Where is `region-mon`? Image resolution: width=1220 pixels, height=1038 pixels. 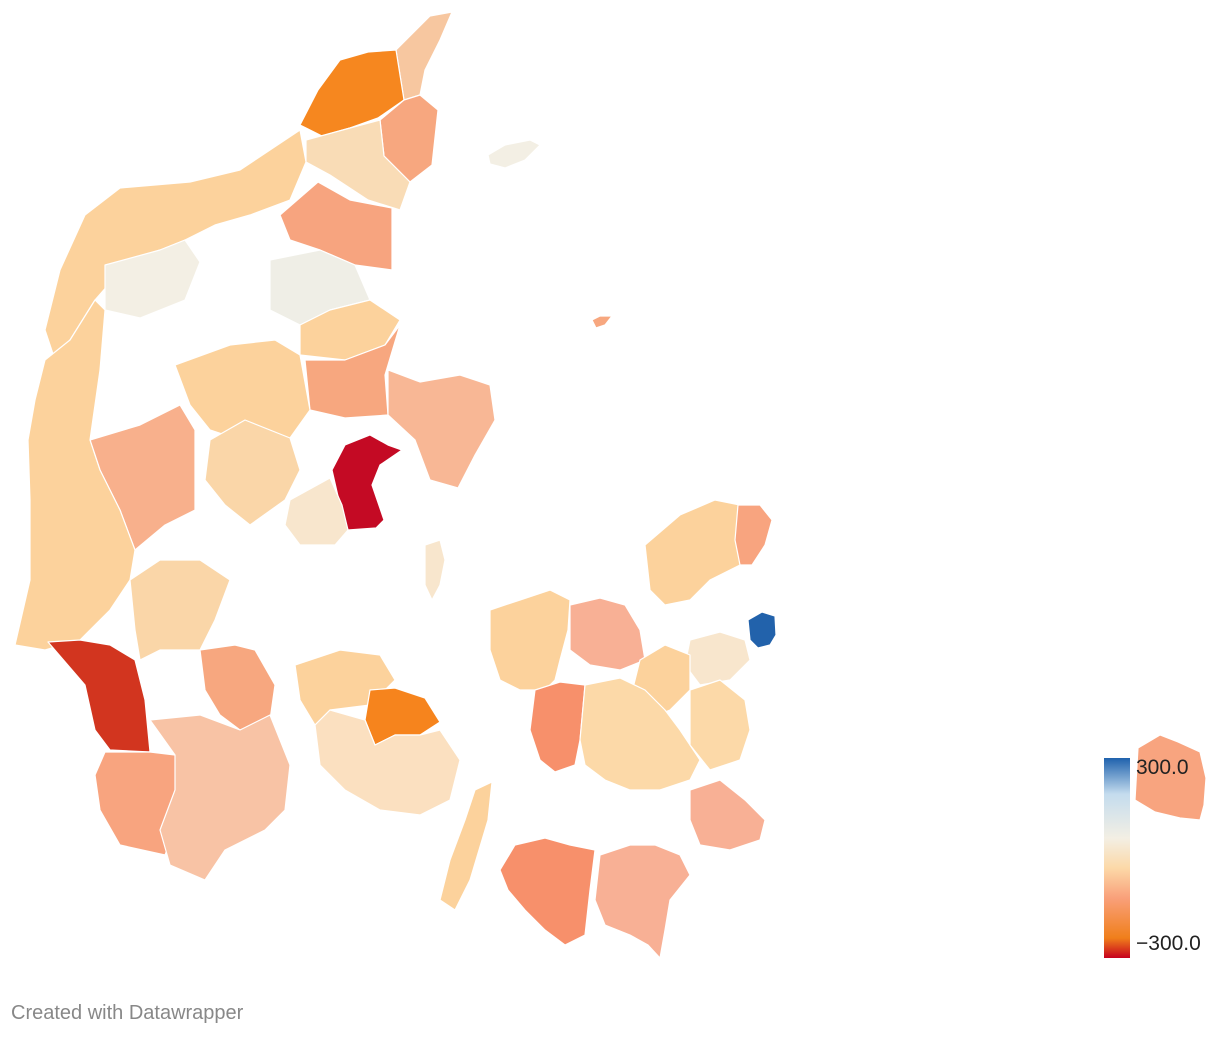 region-mon is located at coordinates (727, 815).